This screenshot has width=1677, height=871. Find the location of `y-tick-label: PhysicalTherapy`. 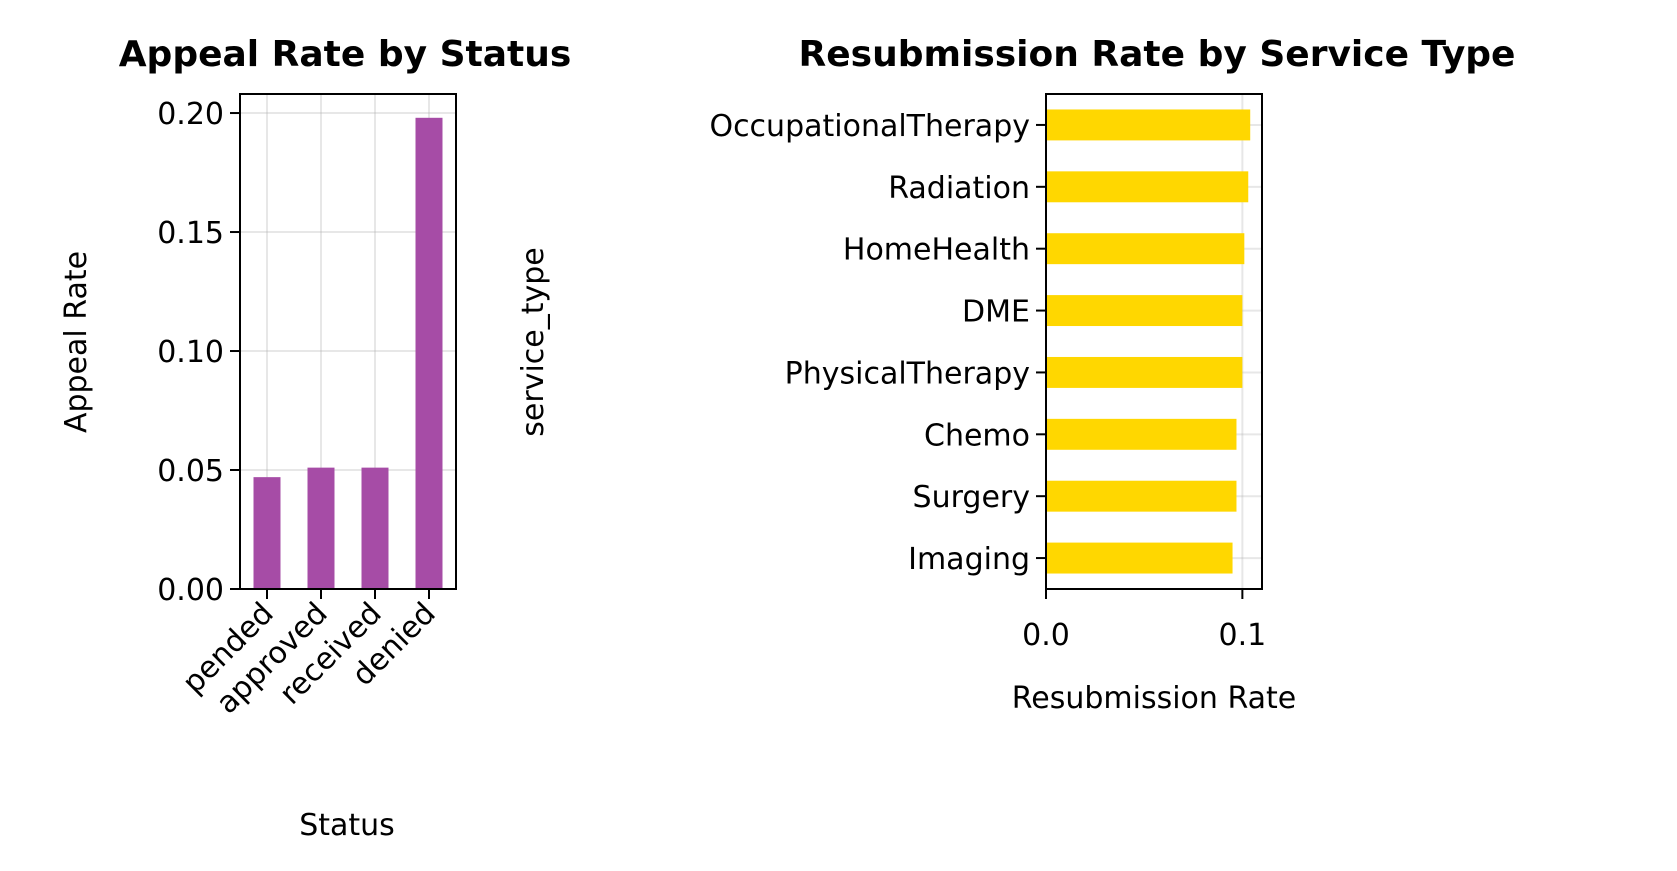

y-tick-label: PhysicalTherapy is located at coordinates (907, 373).